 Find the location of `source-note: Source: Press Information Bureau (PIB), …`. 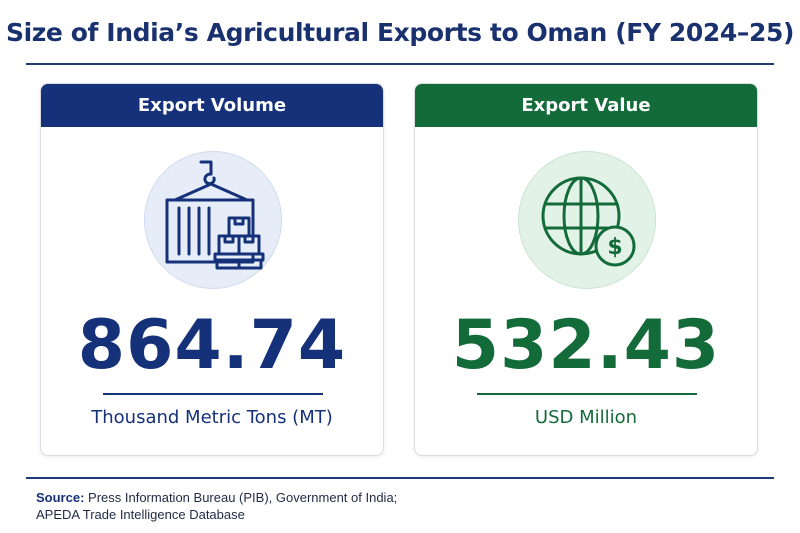

source-note: Source: Press Information Bureau (PIB), … is located at coordinates (216, 506).